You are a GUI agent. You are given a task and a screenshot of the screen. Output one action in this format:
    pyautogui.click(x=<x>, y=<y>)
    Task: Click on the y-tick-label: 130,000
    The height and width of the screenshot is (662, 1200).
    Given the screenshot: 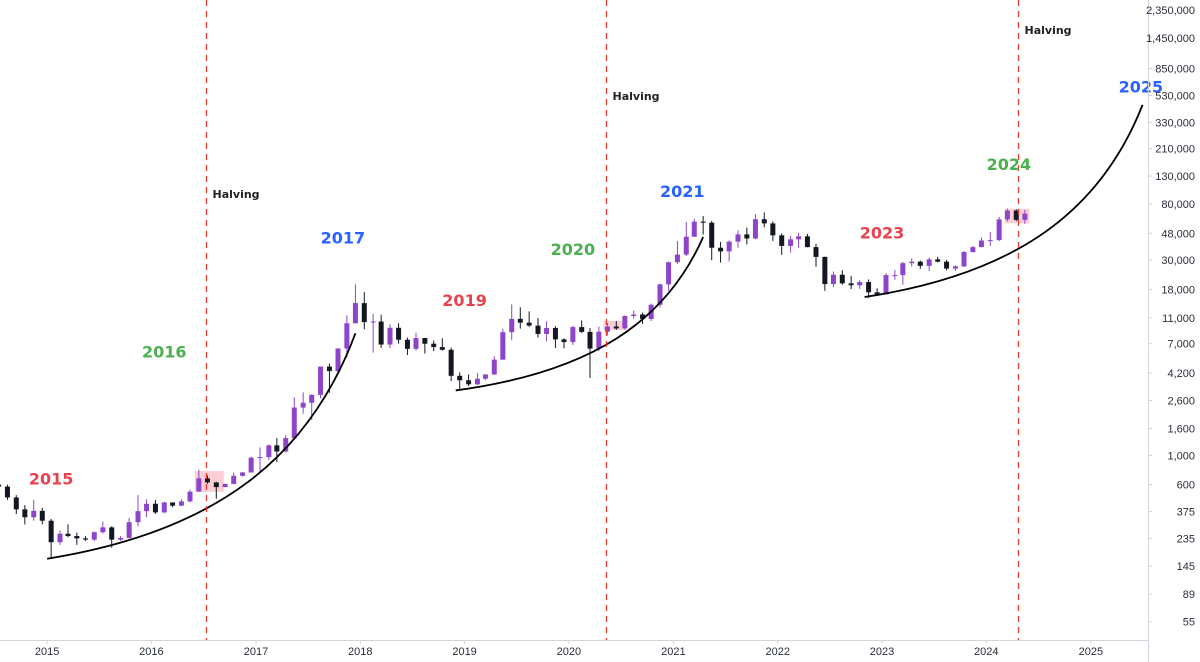 What is the action you would take?
    pyautogui.click(x=1175, y=177)
    